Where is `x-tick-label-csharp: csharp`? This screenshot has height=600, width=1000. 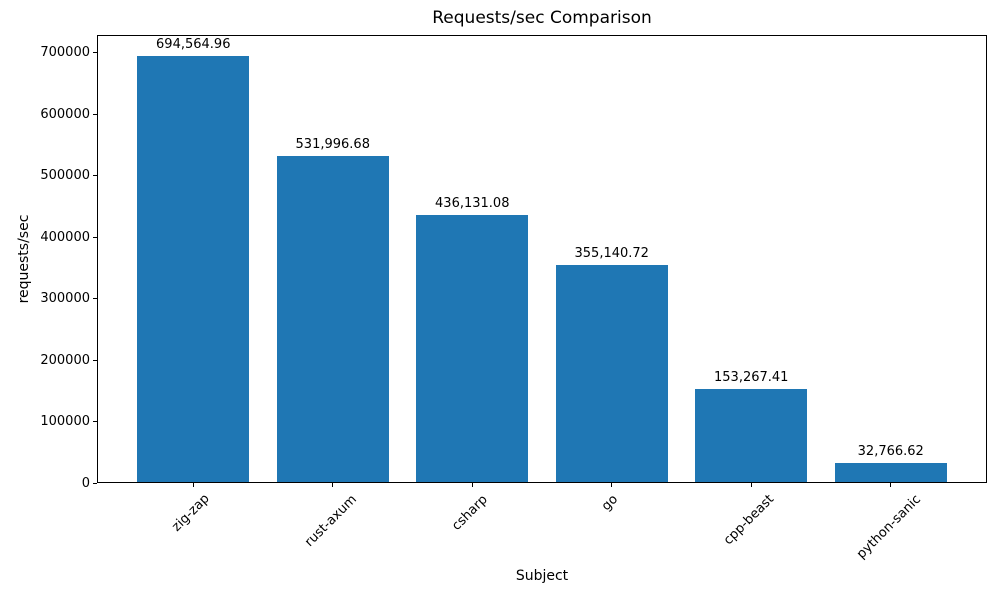 x-tick-label-csharp: csharp is located at coordinates (470, 512).